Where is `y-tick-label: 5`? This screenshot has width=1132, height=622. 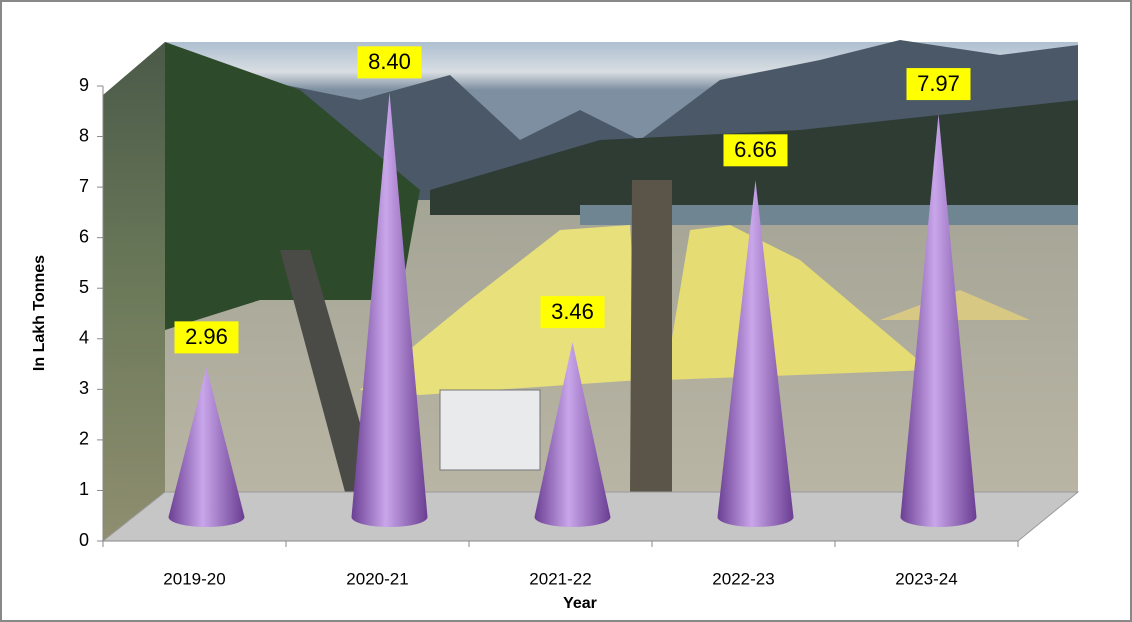
y-tick-label: 5 is located at coordinates (84, 287).